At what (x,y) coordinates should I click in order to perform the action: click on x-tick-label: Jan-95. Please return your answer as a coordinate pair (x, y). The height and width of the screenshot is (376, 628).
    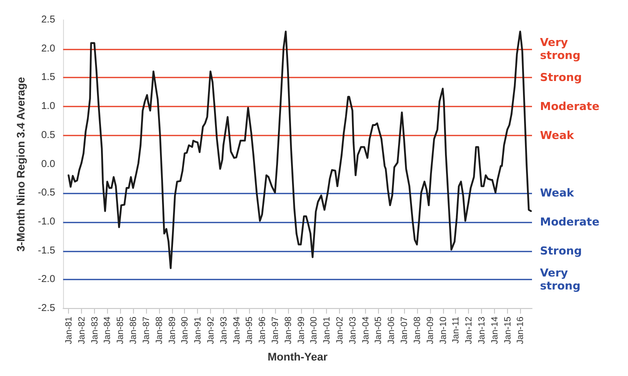
    Looking at the image, I should click on (249, 330).